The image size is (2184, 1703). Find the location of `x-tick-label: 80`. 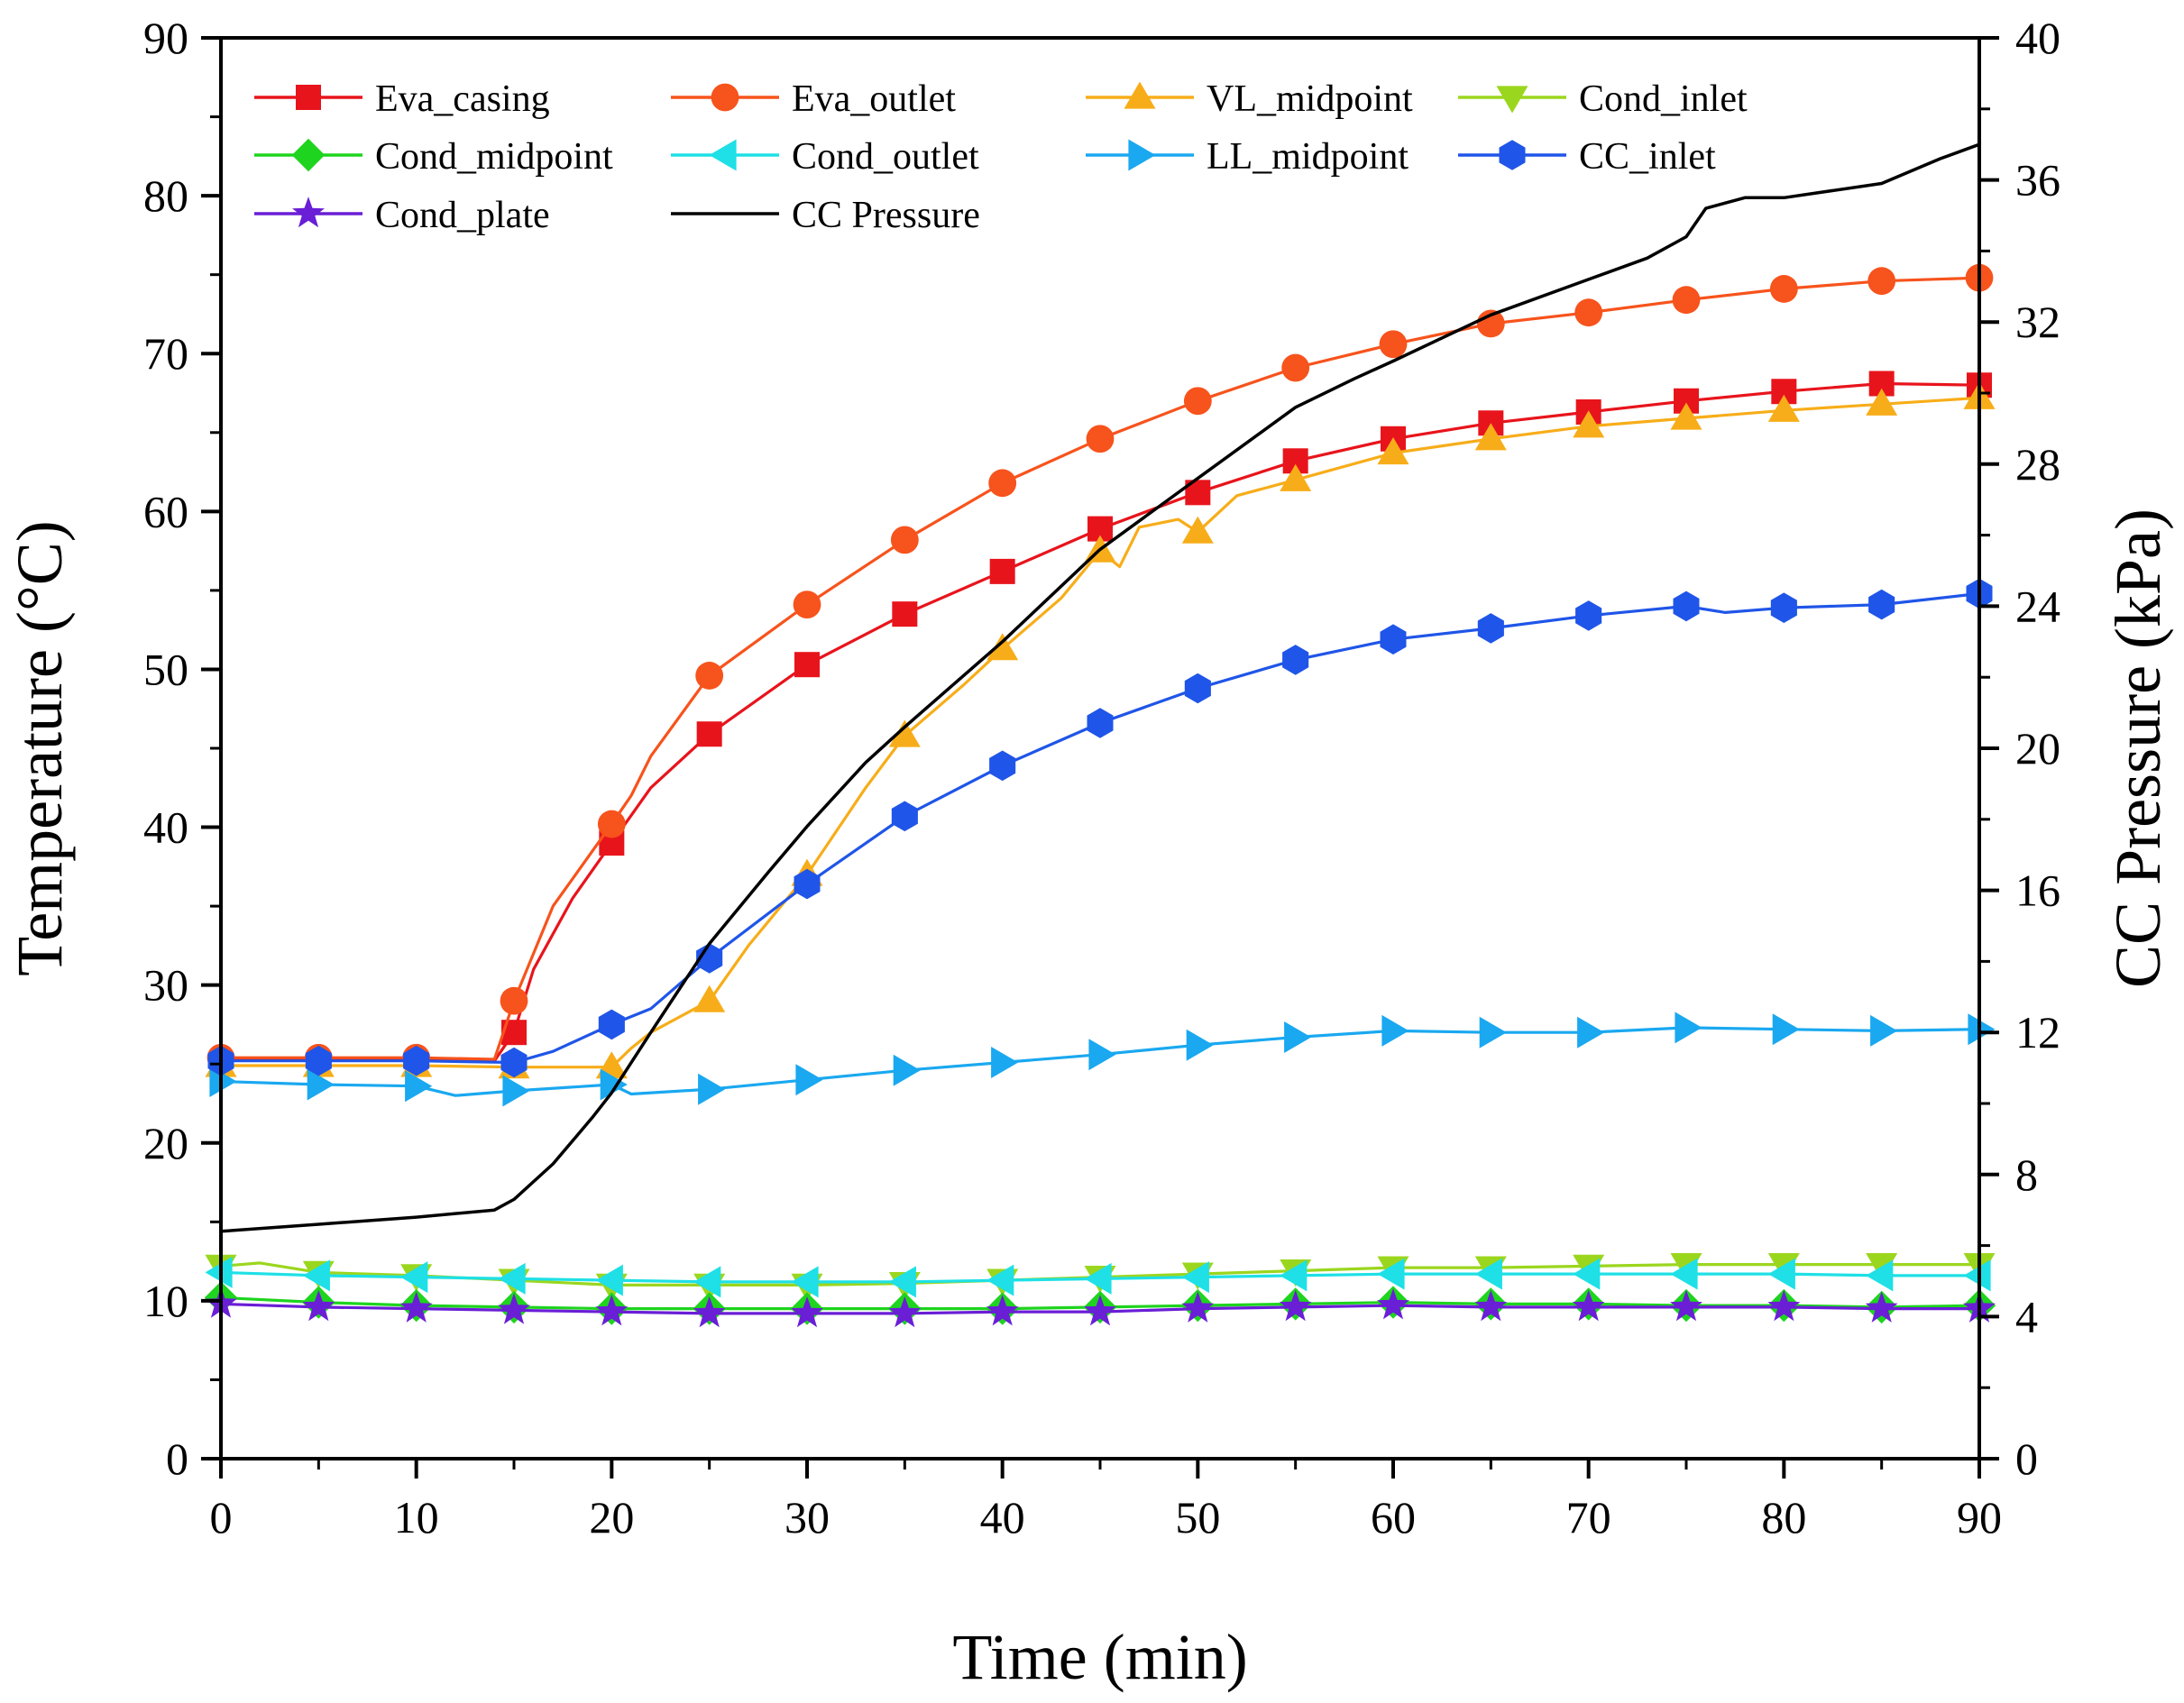

x-tick-label: 80 is located at coordinates (1783, 1517).